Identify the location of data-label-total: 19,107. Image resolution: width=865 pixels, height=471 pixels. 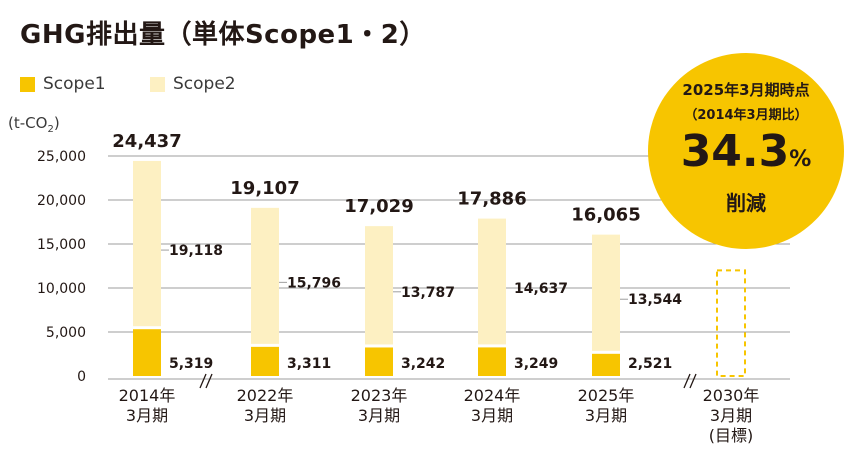
(264, 188).